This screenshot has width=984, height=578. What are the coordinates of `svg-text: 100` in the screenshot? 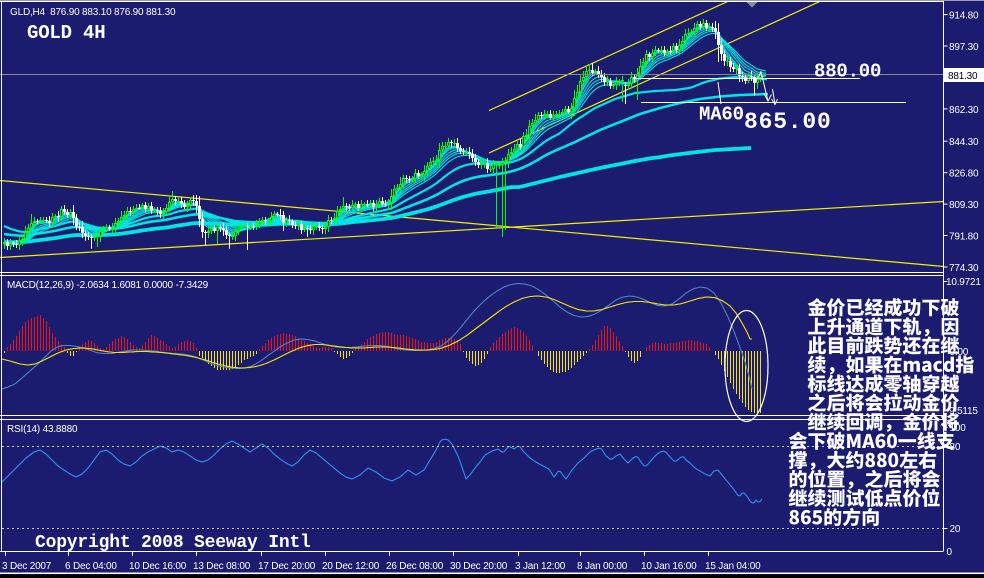 It's located at (958, 428).